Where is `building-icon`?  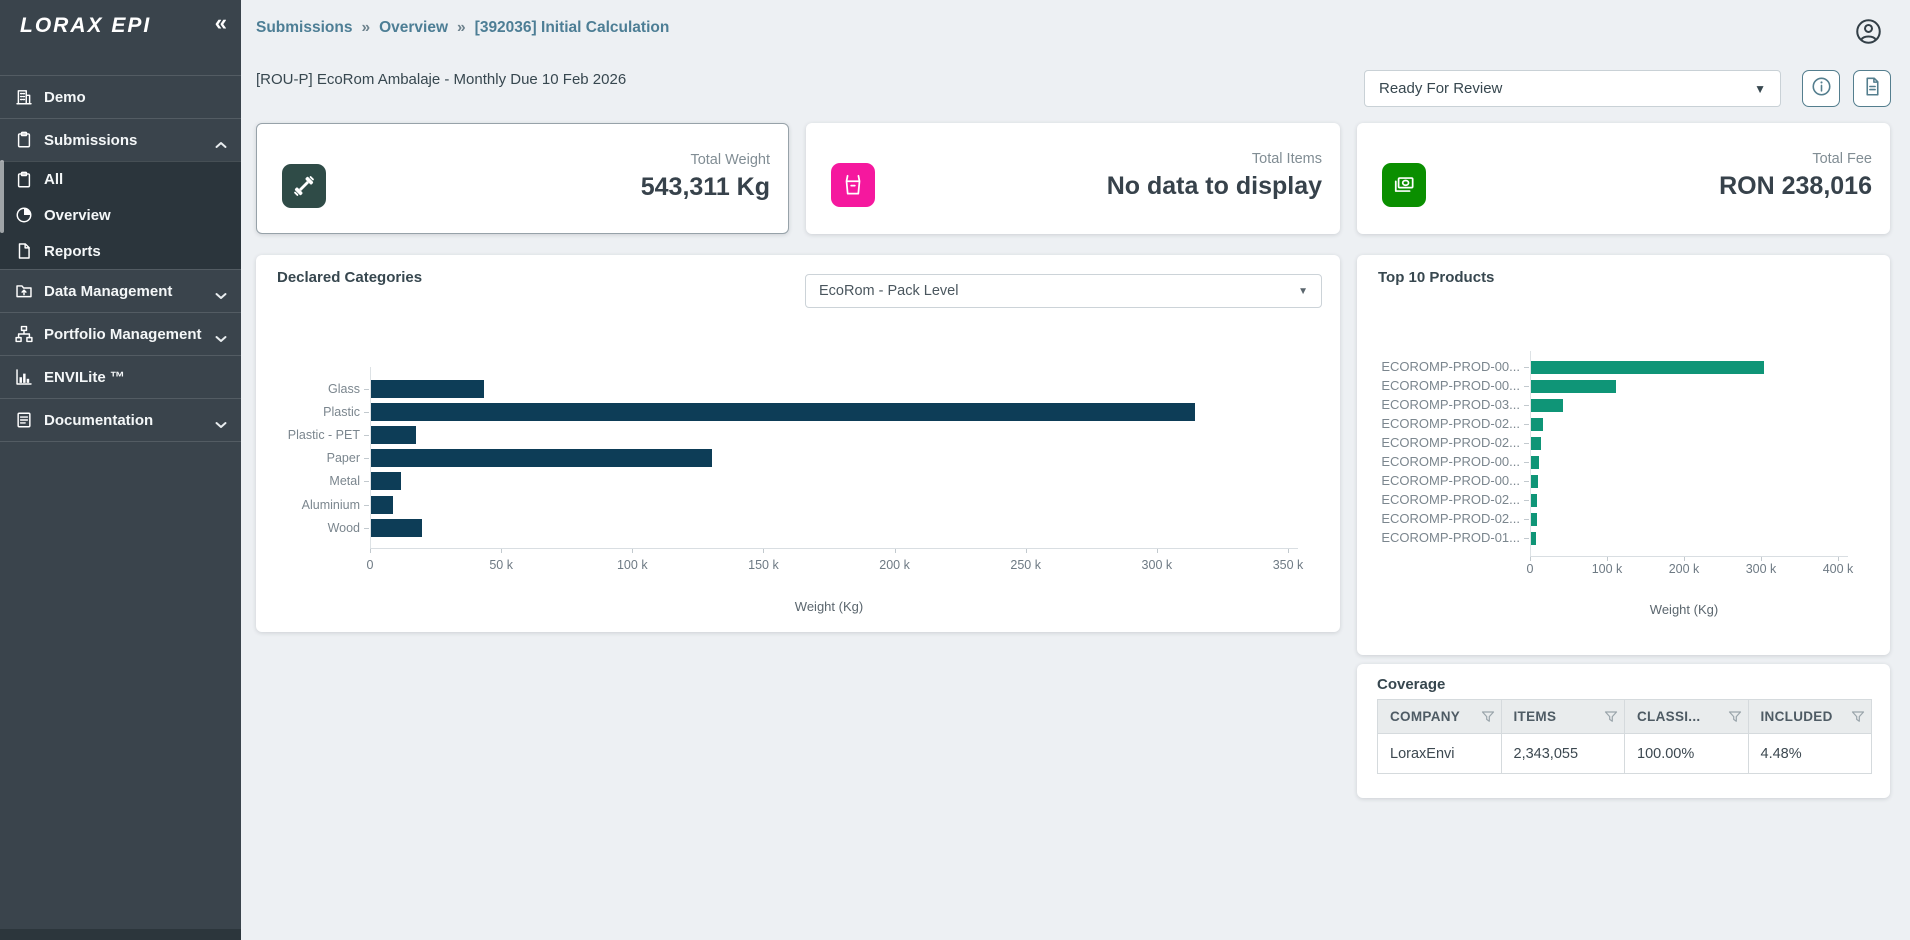 building-icon is located at coordinates (24, 97).